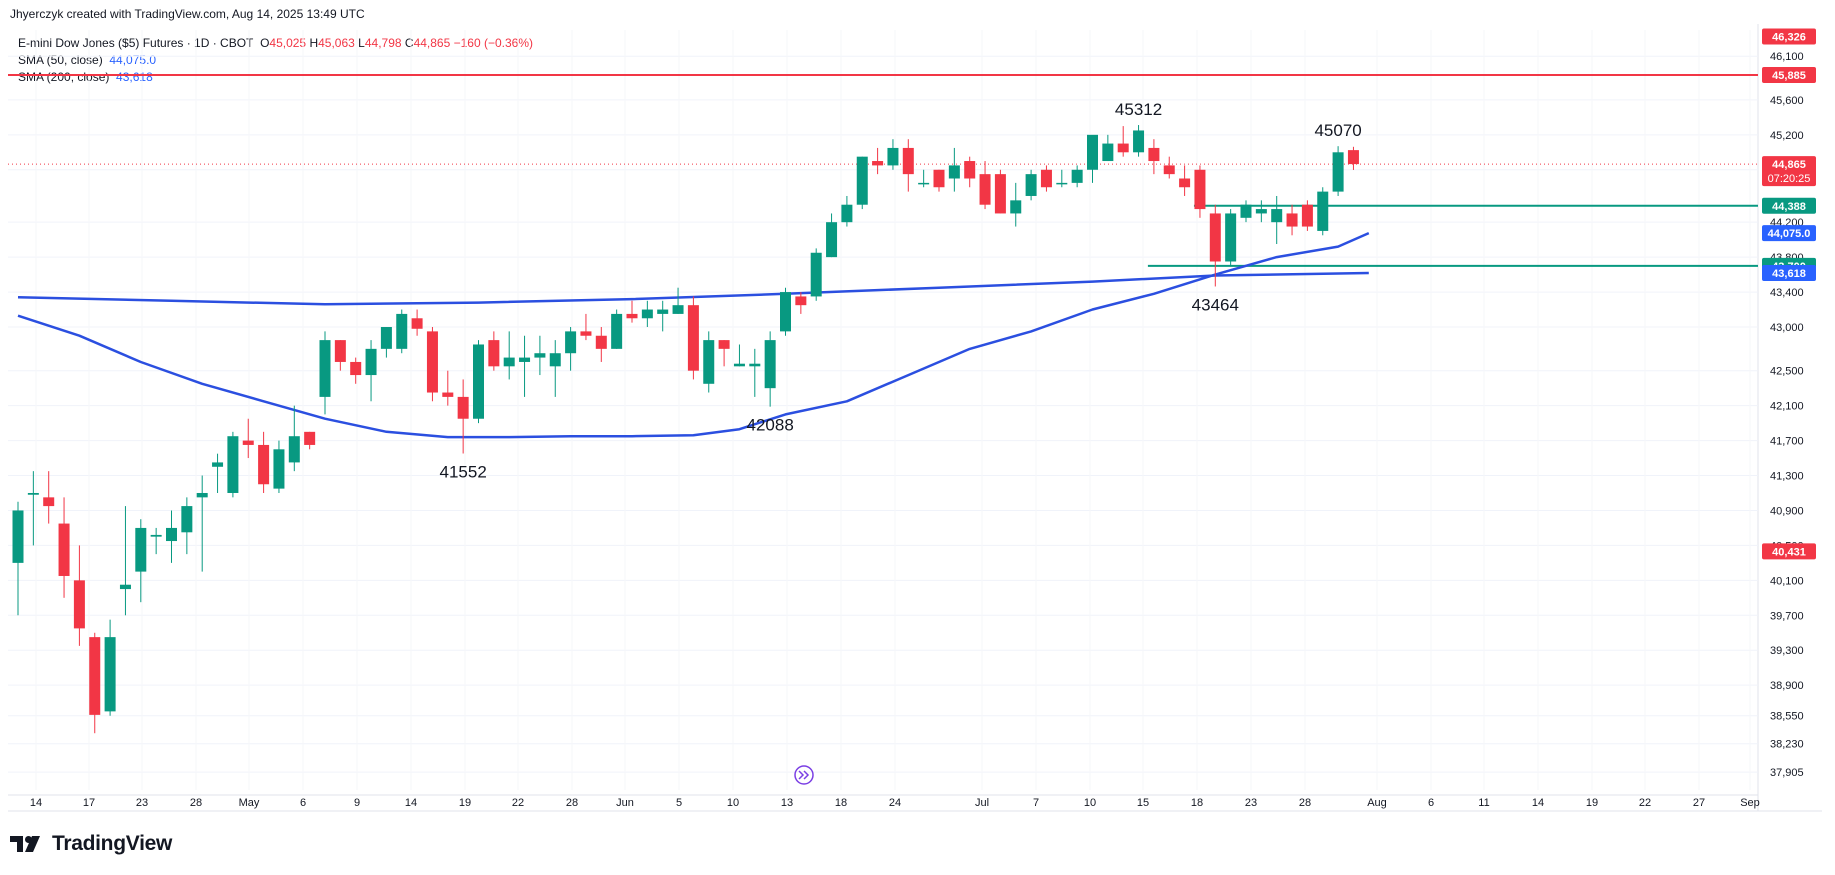 Image resolution: width=1835 pixels, height=875 pixels. Describe the element at coordinates (841, 803) in the screenshot. I see `time-tick-label: 18` at that location.